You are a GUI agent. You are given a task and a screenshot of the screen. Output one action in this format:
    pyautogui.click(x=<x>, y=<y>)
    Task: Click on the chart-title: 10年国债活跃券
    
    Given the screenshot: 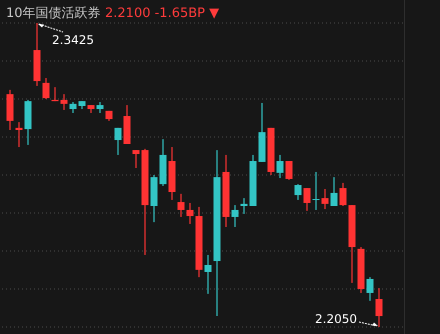 What is the action you would take?
    pyautogui.click(x=53, y=13)
    